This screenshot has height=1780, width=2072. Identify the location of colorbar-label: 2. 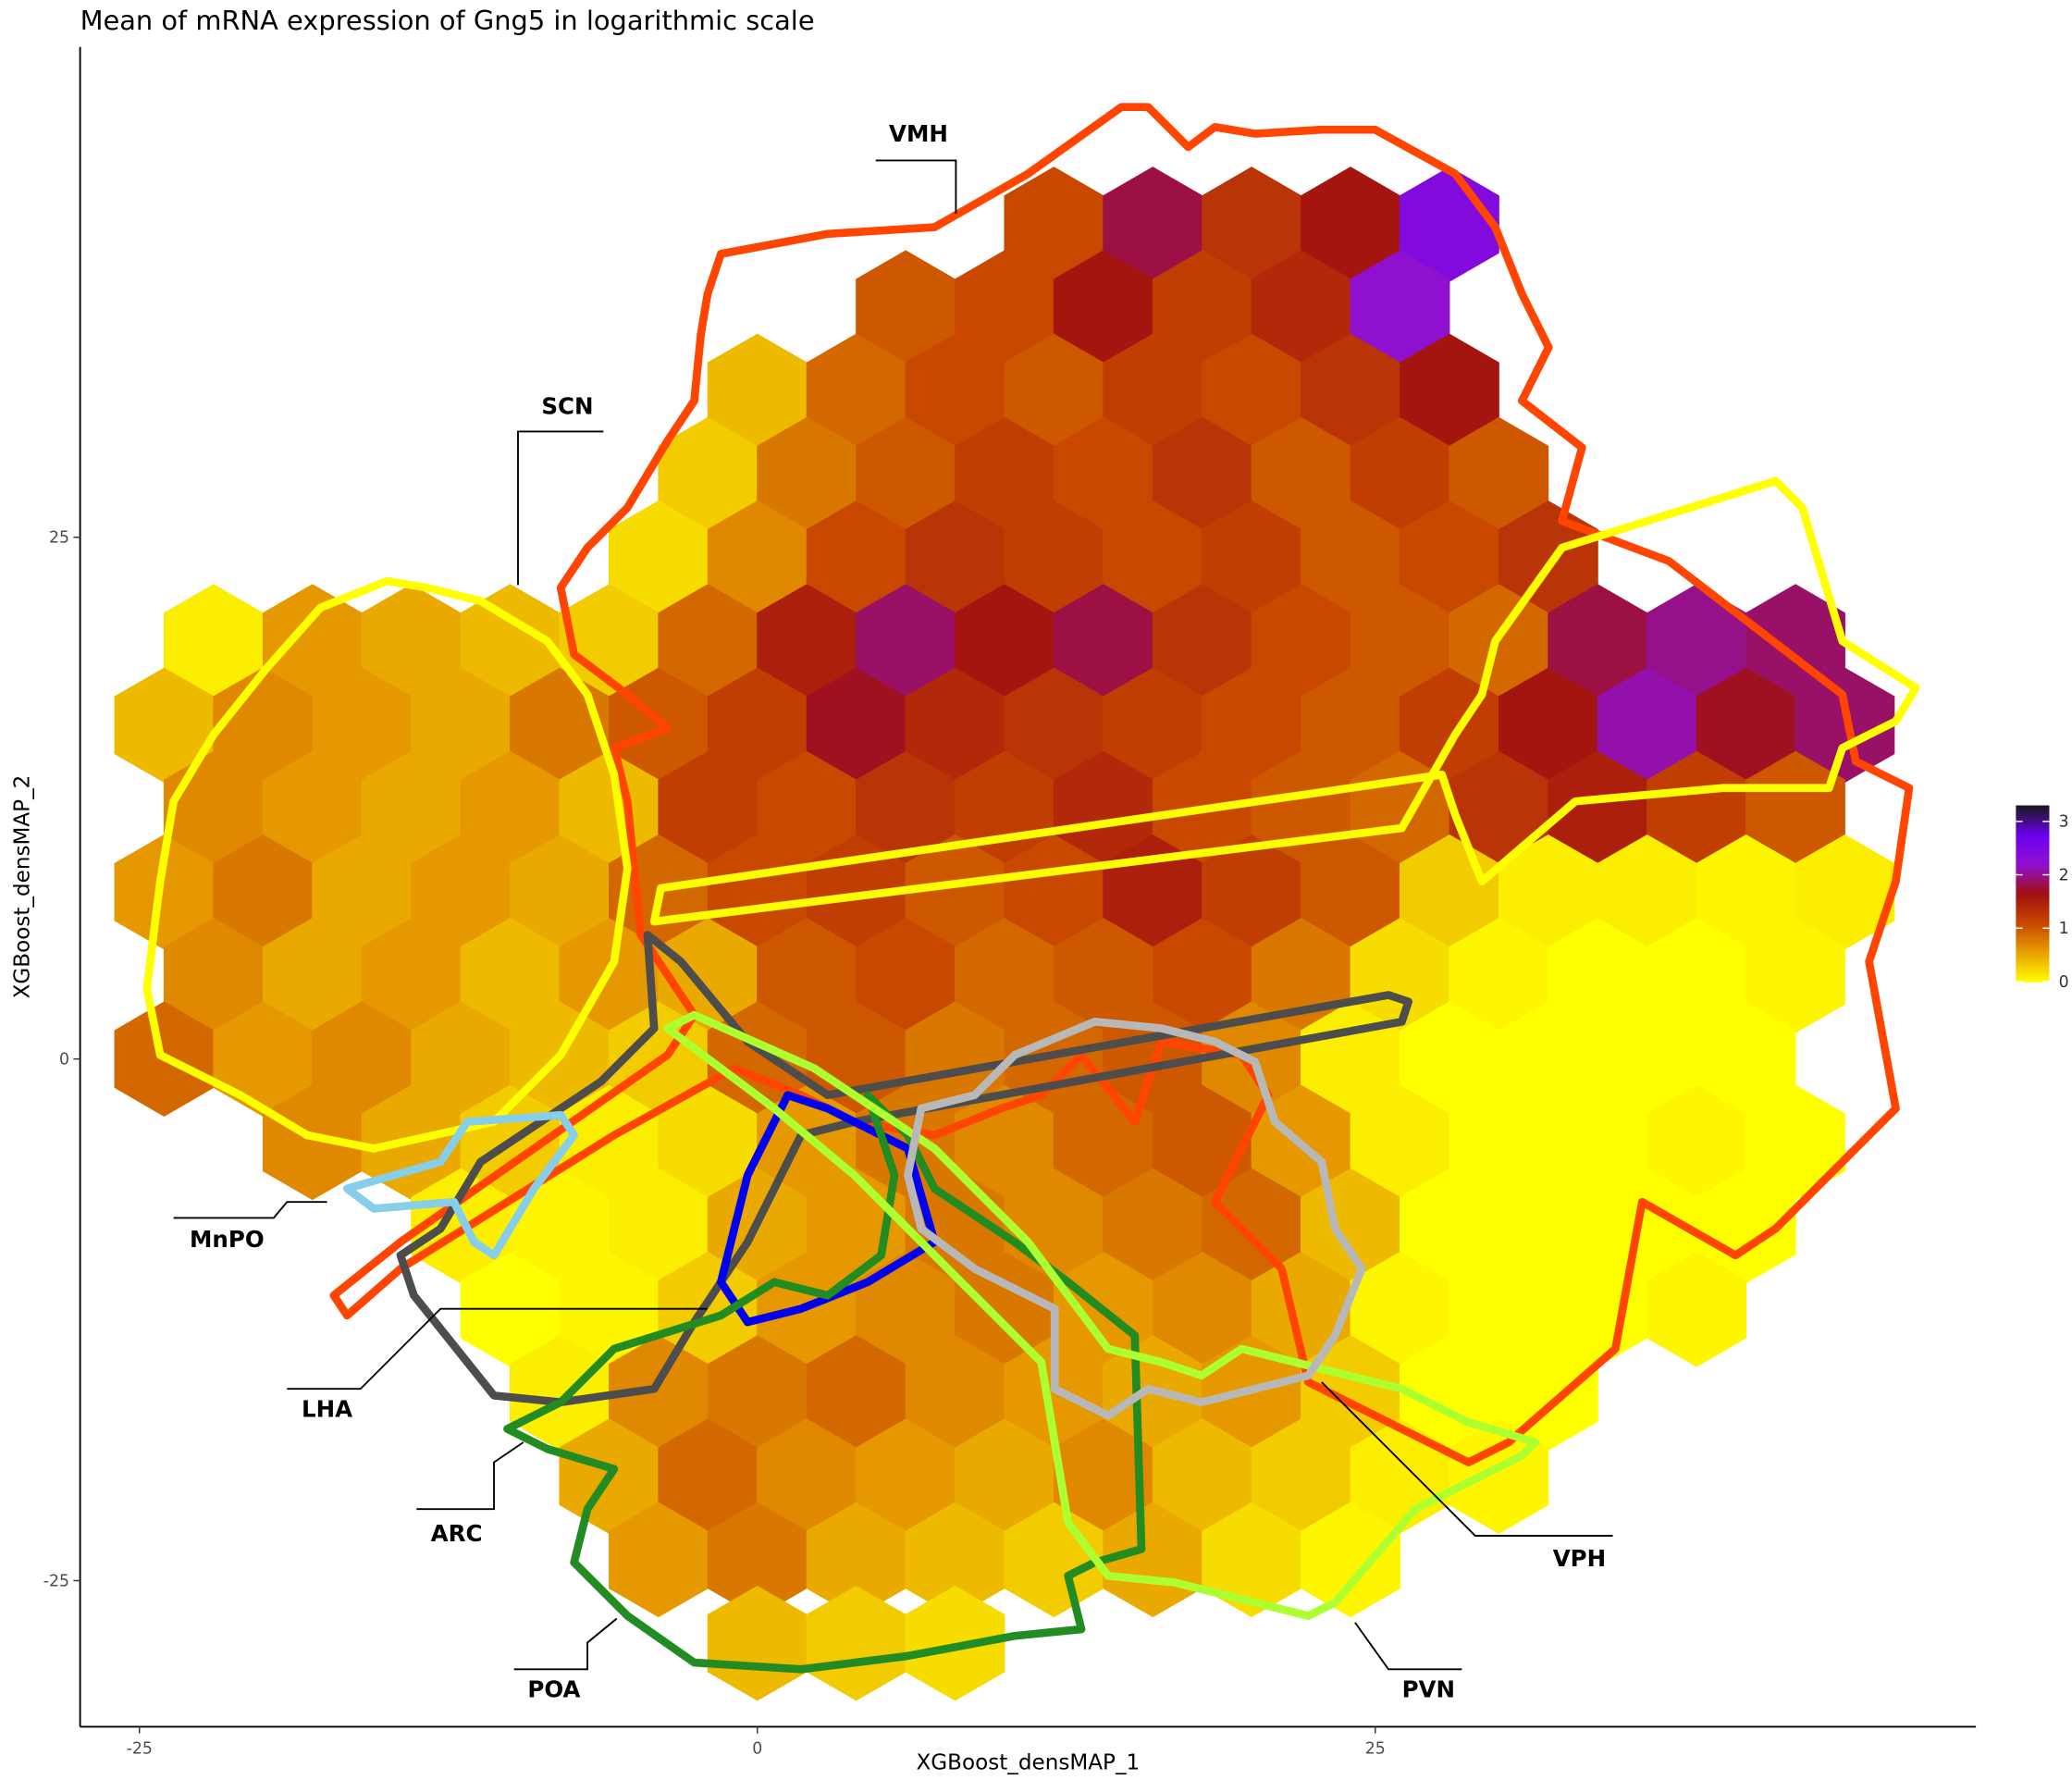
(2064, 875).